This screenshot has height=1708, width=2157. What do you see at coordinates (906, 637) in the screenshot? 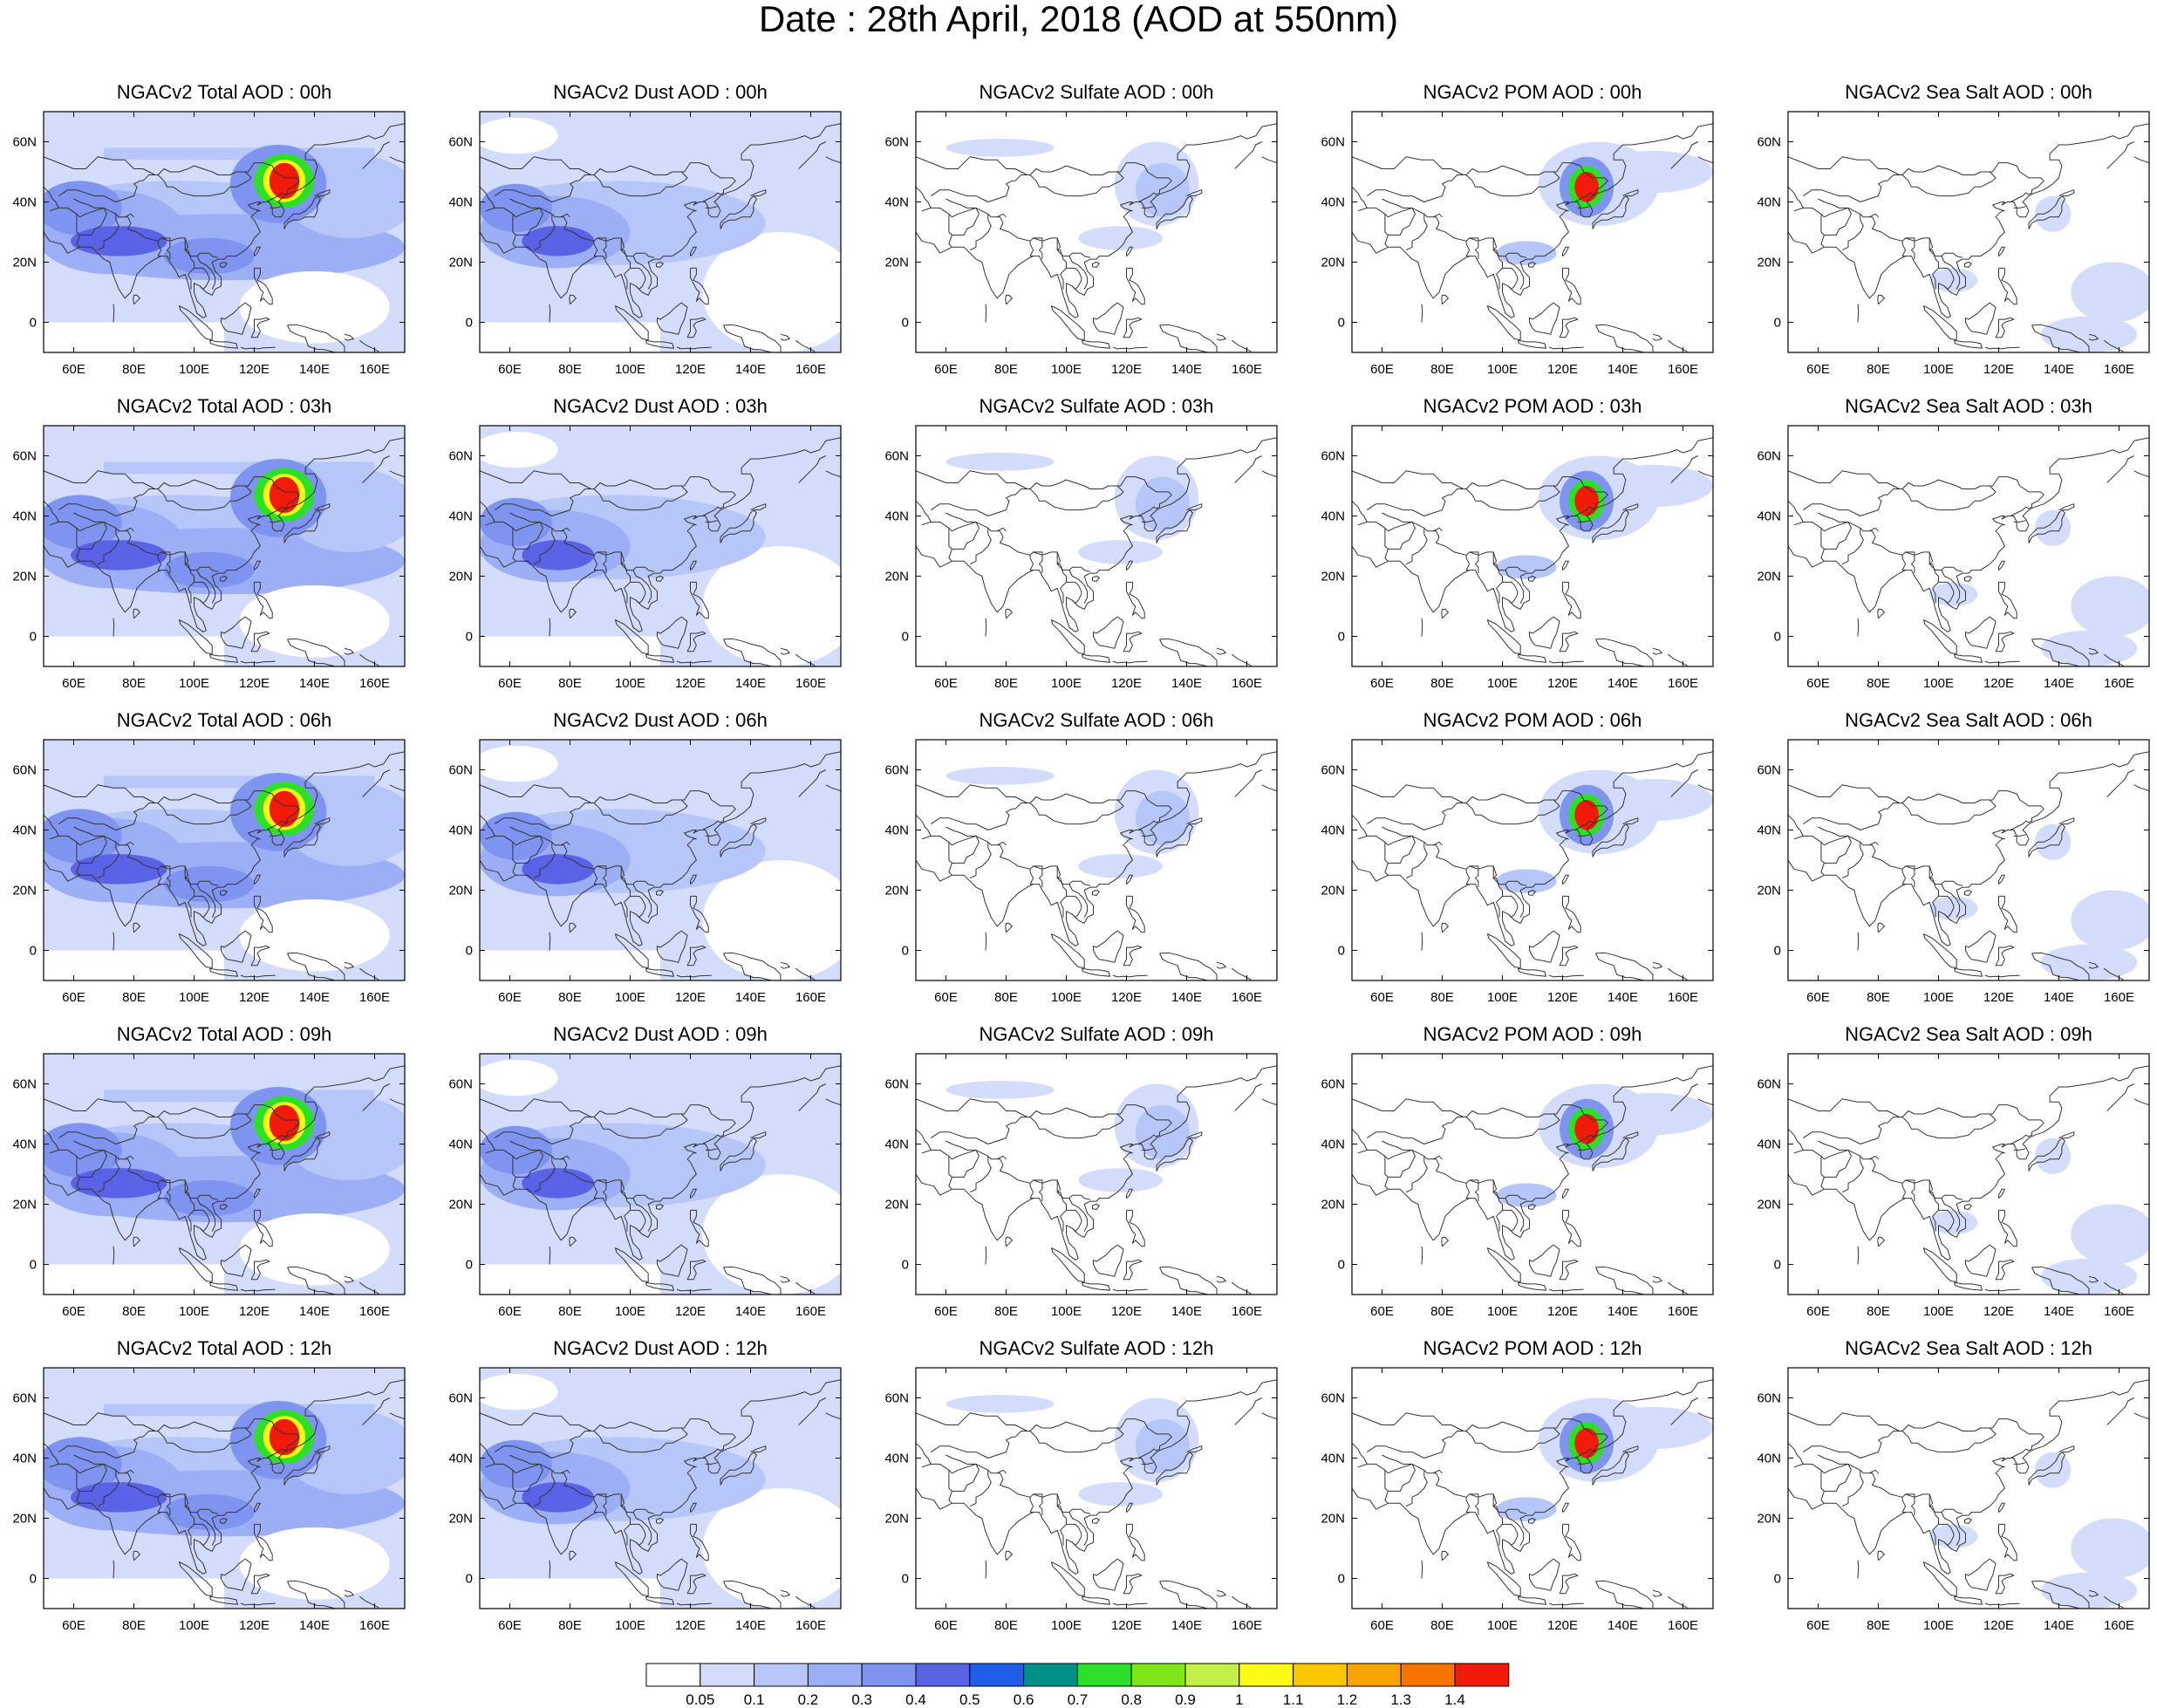
I see `lat-tick-label: 0` at bounding box center [906, 637].